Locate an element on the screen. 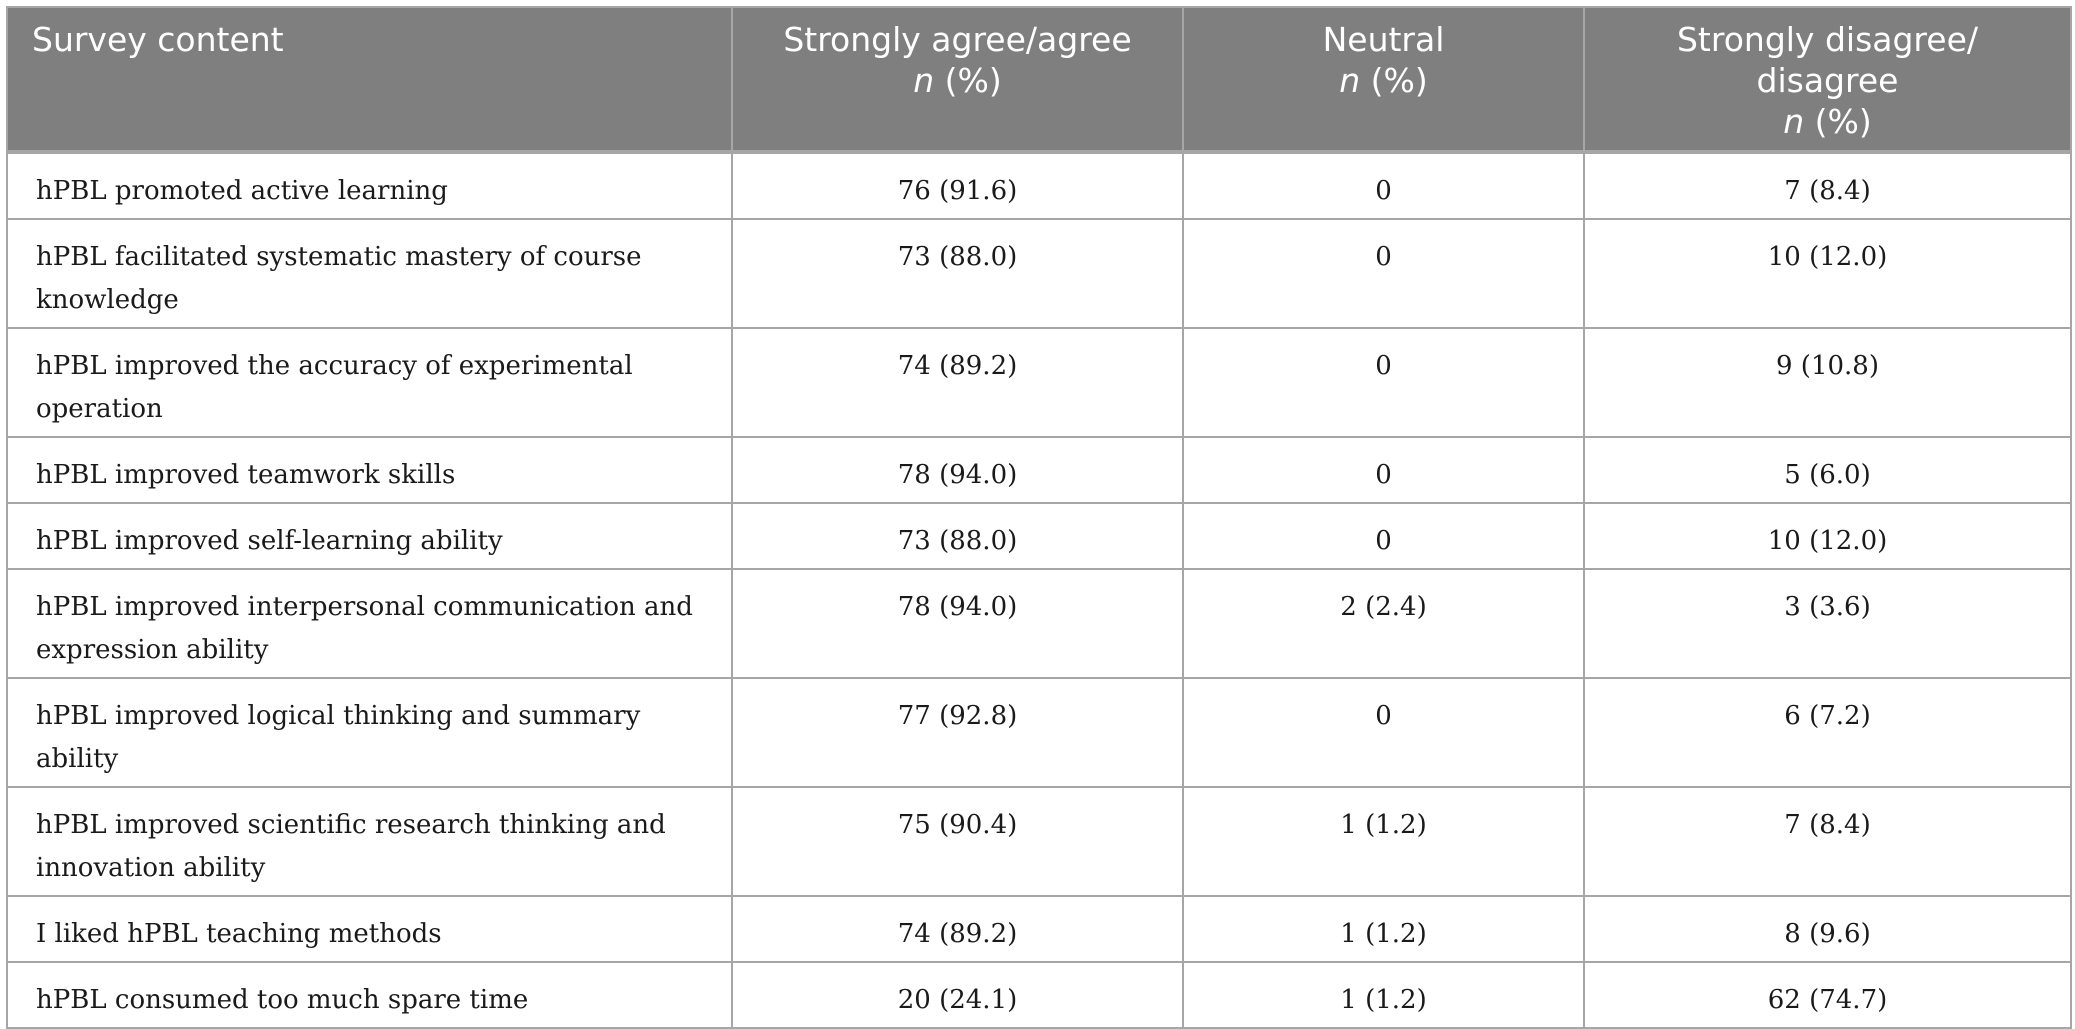  cell-survey-content: hPBL promoted active learning is located at coordinates (369, 185).